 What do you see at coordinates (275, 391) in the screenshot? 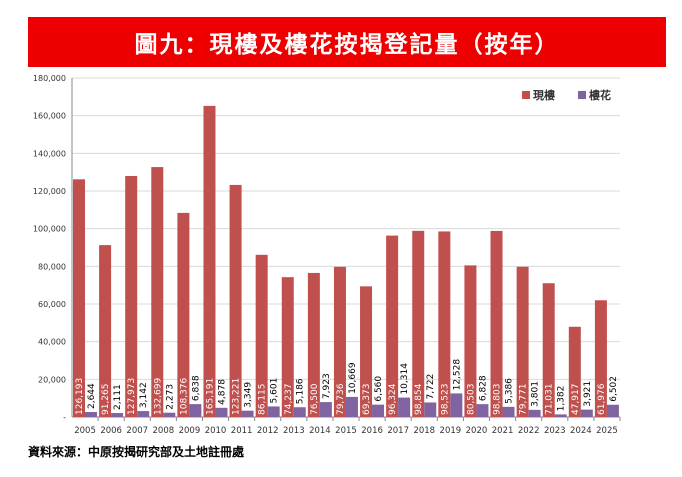
I see `data-label: 5,601` at bounding box center [275, 391].